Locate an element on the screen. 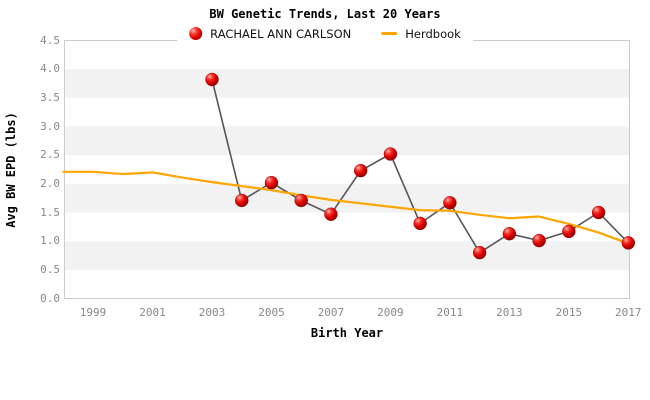 This screenshot has width=650, height=400. x-tick-label: 2011 is located at coordinates (450, 312).